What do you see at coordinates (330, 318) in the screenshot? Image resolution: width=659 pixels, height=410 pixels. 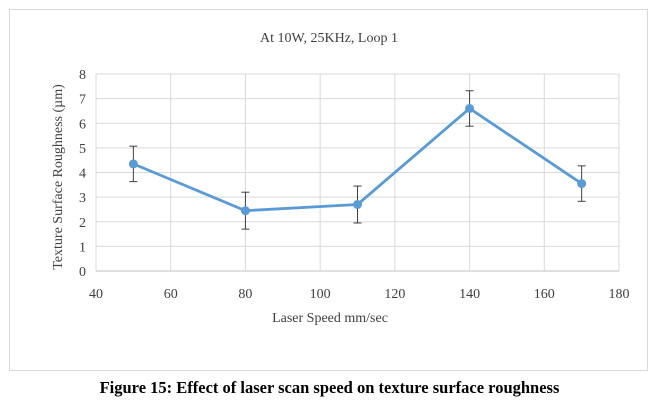 I see `x-axis-title: Laser Speed mm/sec` at bounding box center [330, 318].